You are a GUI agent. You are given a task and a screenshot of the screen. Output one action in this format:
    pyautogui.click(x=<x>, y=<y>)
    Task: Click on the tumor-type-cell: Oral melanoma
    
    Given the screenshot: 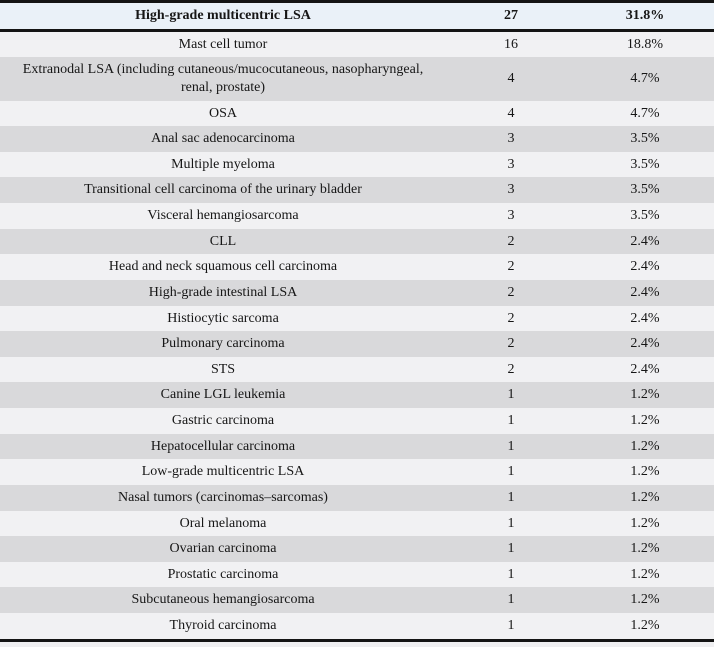 What is the action you would take?
    pyautogui.click(x=223, y=523)
    